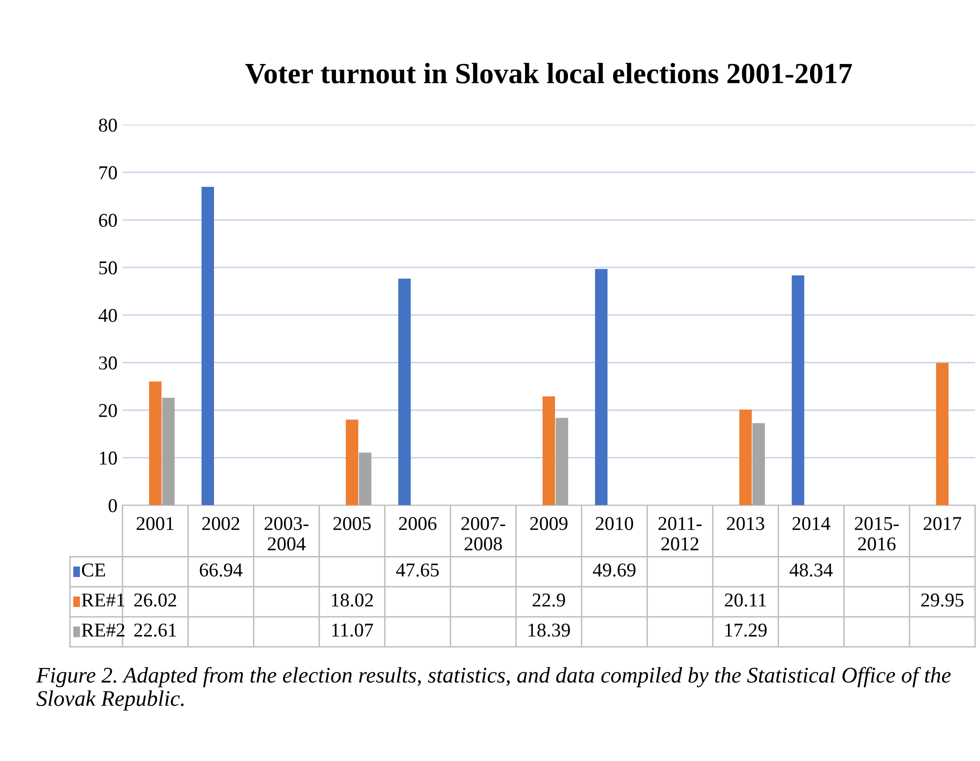 This screenshot has width=980, height=761. I want to click on y-tick-label: 80, so click(107, 125).